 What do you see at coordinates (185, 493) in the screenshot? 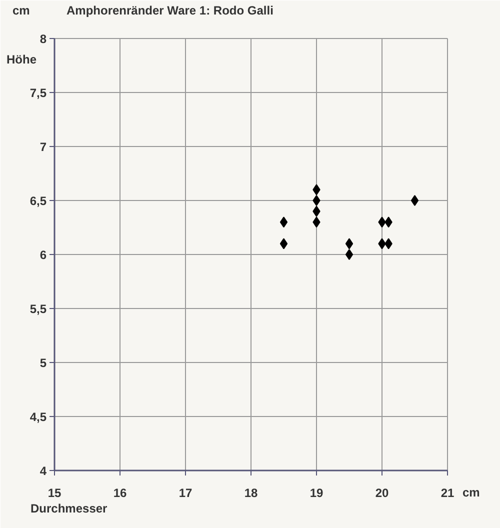
I see `x-tick-label: 17` at bounding box center [185, 493].